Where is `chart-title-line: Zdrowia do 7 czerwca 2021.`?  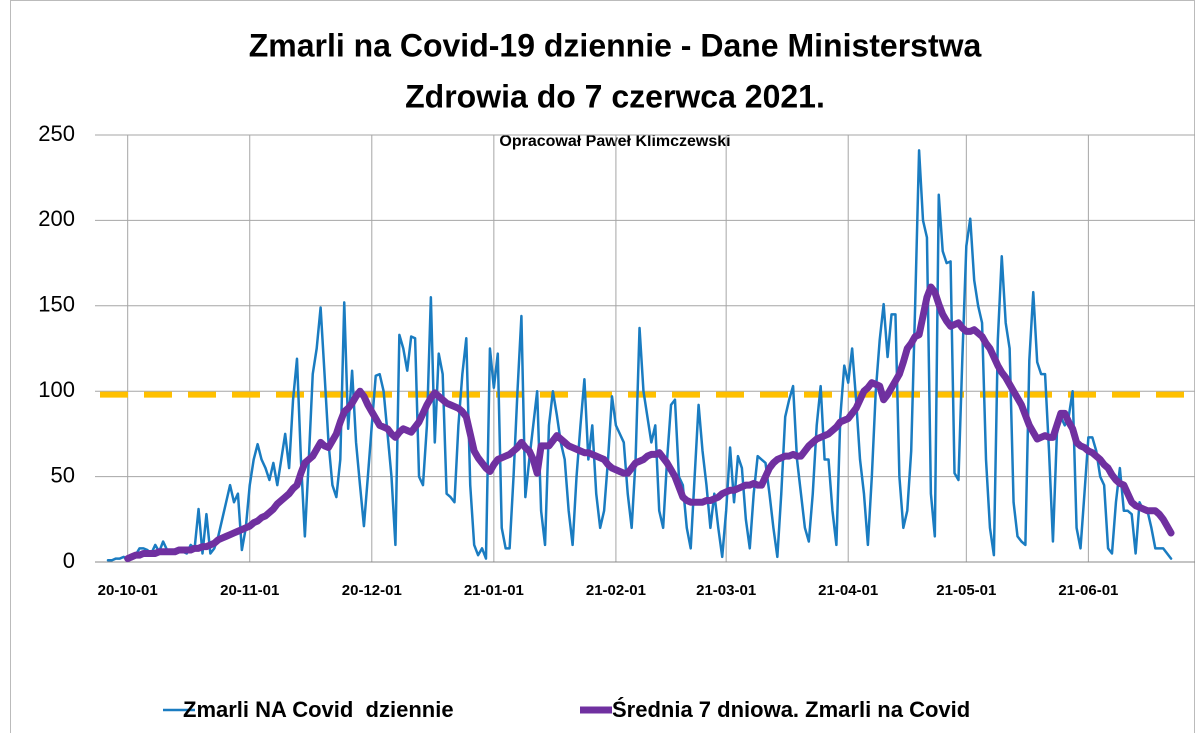 chart-title-line: Zdrowia do 7 czerwca 2021. is located at coordinates (615, 96).